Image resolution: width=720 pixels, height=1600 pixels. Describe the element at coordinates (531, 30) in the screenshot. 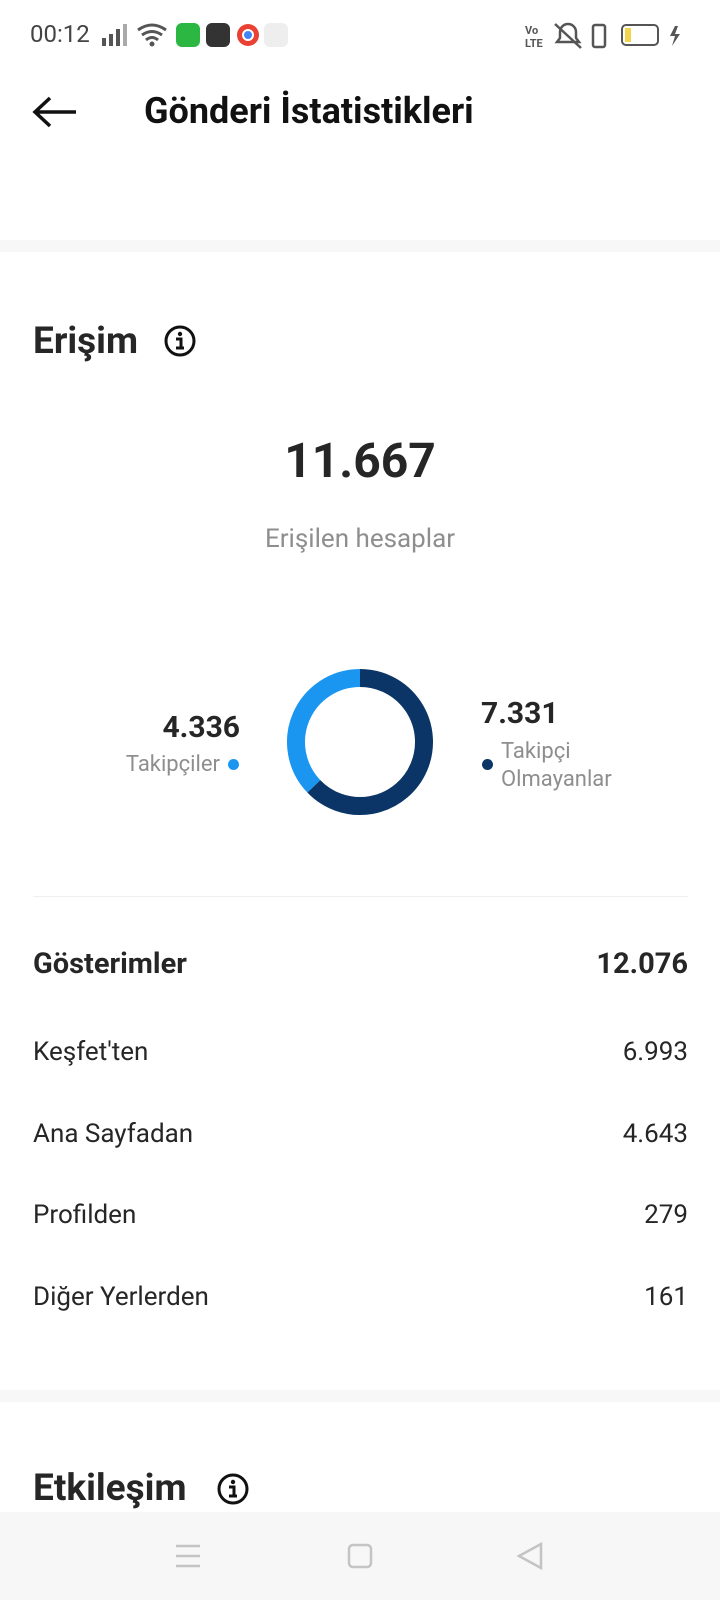

I see `svg-text: Vo` at that location.